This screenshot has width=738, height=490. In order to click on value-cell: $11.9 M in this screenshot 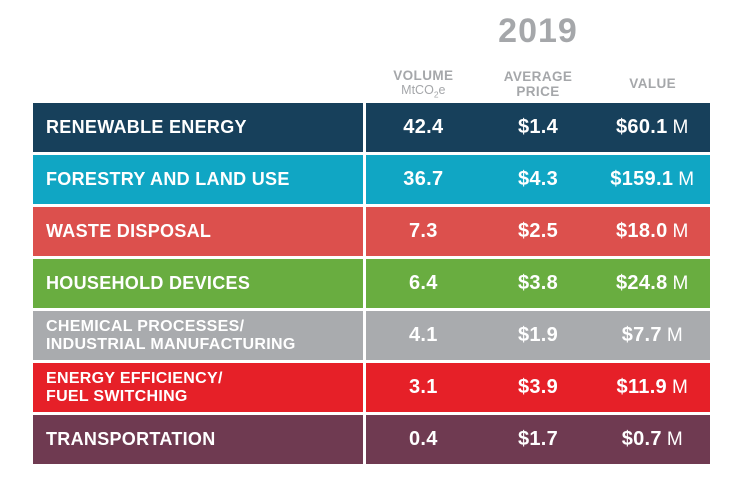, I will do `click(652, 387)`.